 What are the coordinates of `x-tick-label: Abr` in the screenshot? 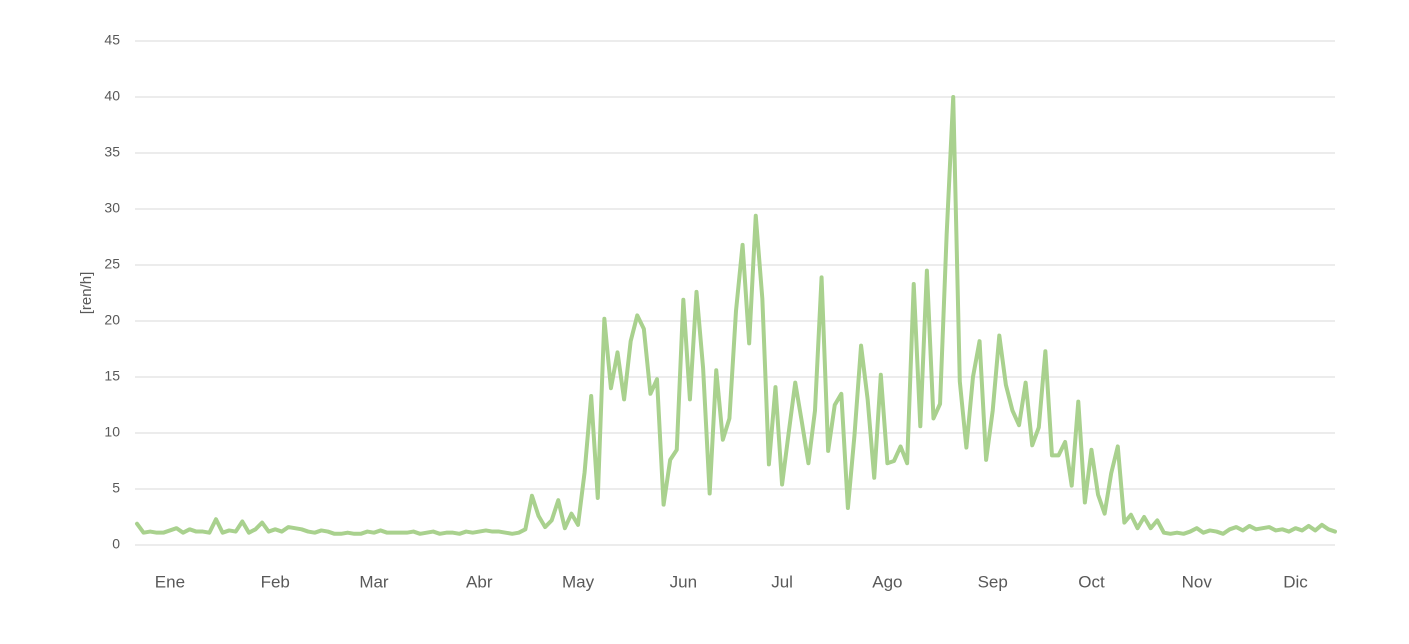 It's located at (479, 581).